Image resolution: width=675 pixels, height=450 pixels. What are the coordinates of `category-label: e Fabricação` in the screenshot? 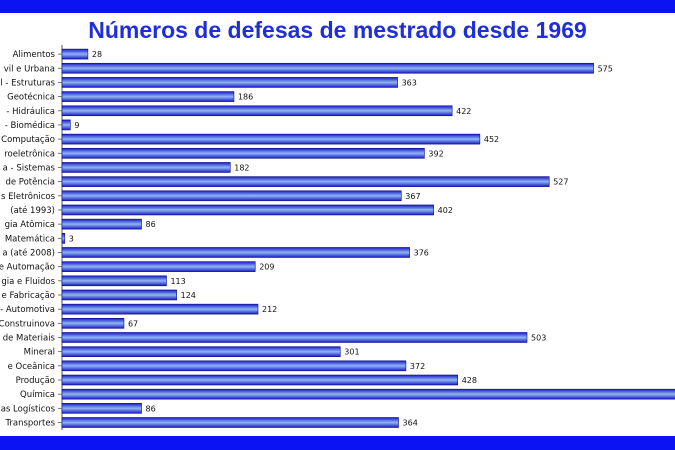 It's located at (28, 296).